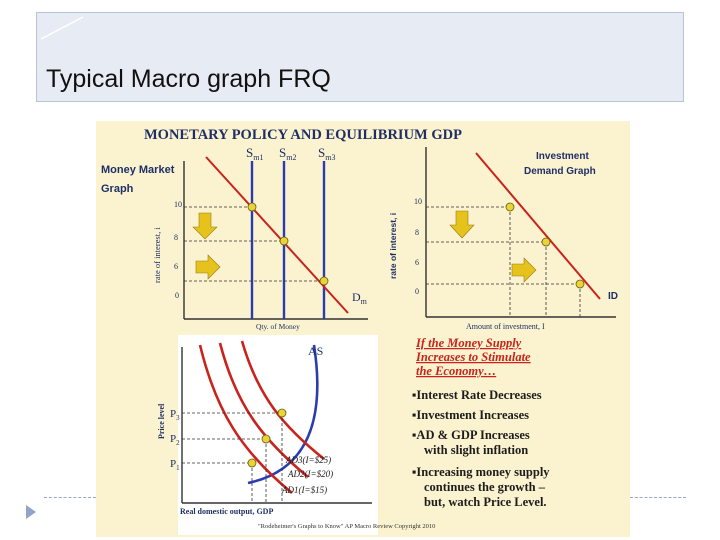 This screenshot has width=720, height=540. Describe the element at coordinates (31, 512) in the screenshot. I see `triangle-bullet-icon` at that location.